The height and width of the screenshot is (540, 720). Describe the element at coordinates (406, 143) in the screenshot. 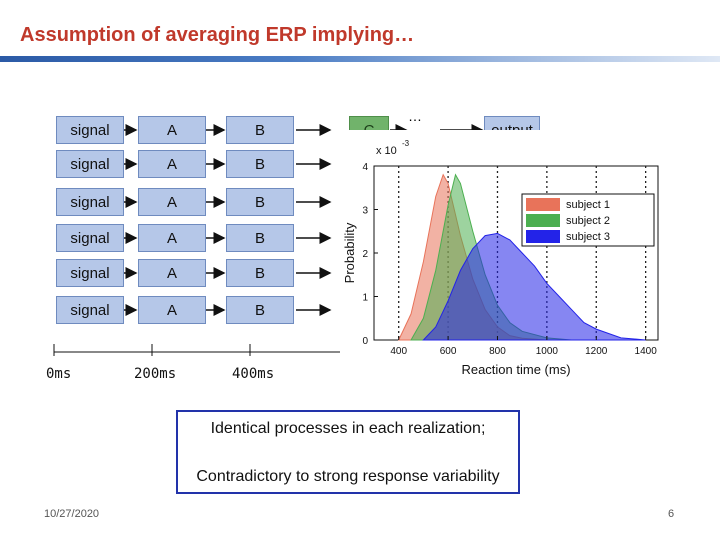

I see `y-scale-exponent: -3` at that location.